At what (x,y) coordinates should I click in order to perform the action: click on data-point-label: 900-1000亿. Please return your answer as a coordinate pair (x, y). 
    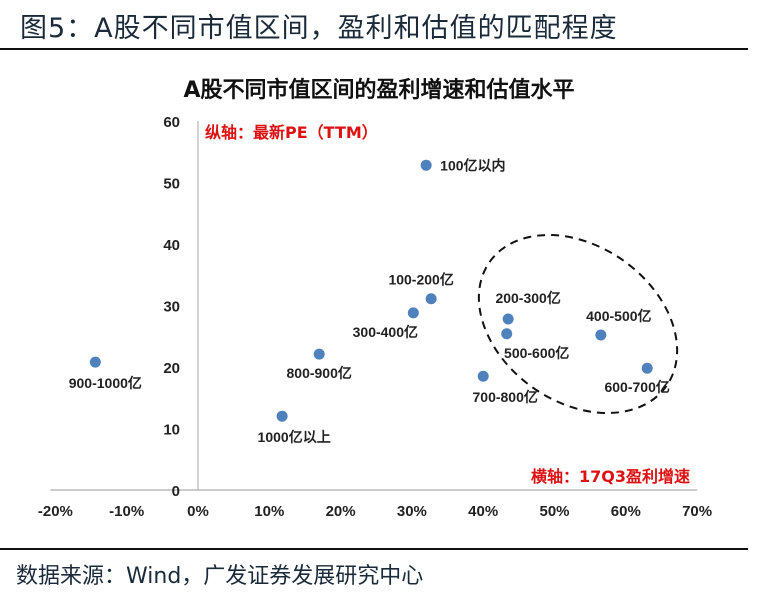
    Looking at the image, I should click on (105, 383).